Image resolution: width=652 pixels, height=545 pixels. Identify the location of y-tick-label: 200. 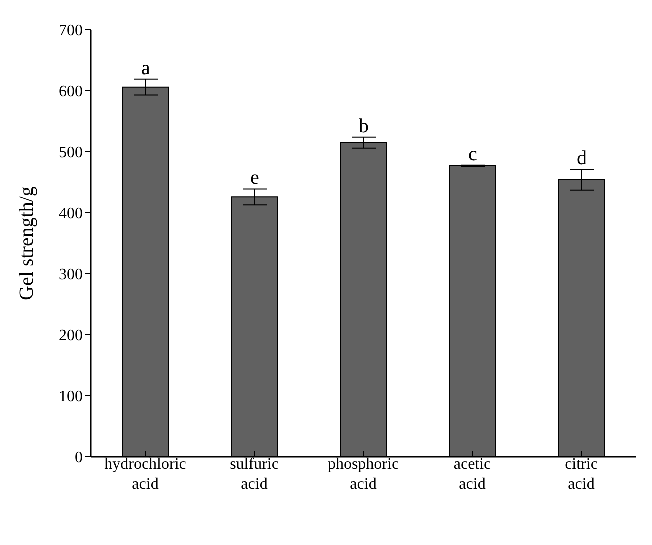
(71, 336).